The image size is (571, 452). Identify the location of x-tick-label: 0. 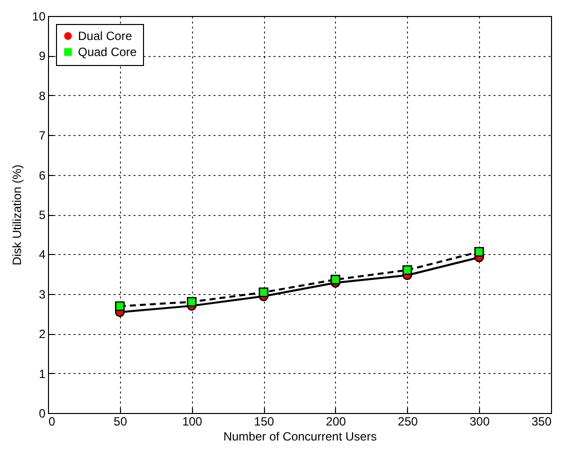
(52, 421).